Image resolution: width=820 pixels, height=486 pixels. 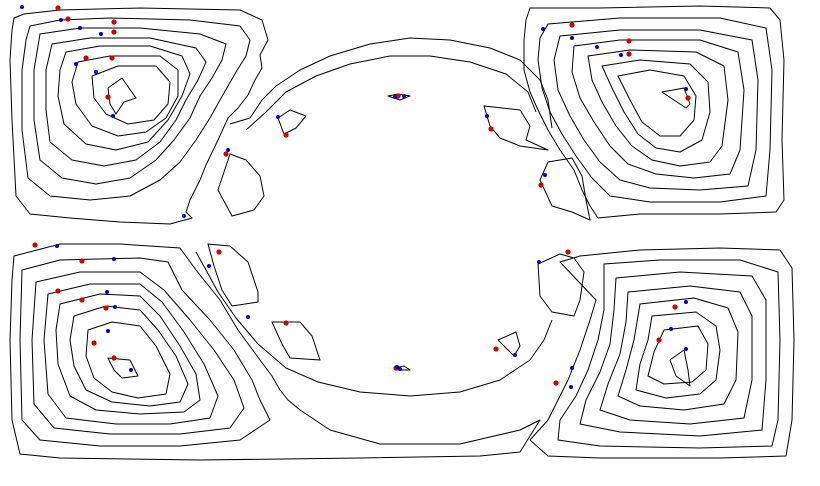 What do you see at coordinates (516, 128) in the screenshot?
I see `contour-island-tr` at bounding box center [516, 128].